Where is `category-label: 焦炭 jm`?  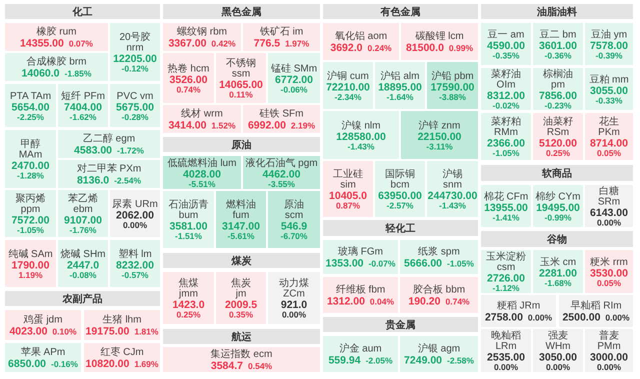 category-label: 焦炭 jm is located at coordinates (241, 288).